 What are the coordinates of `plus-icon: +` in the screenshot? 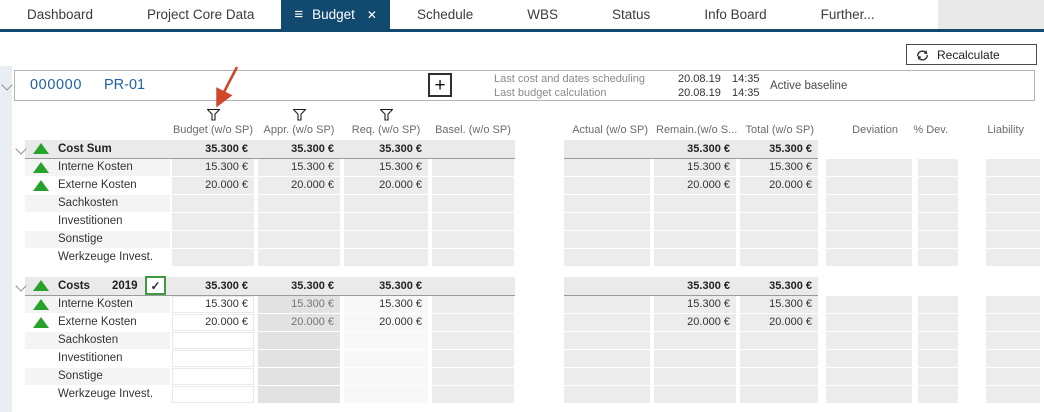 It's located at (440, 85).